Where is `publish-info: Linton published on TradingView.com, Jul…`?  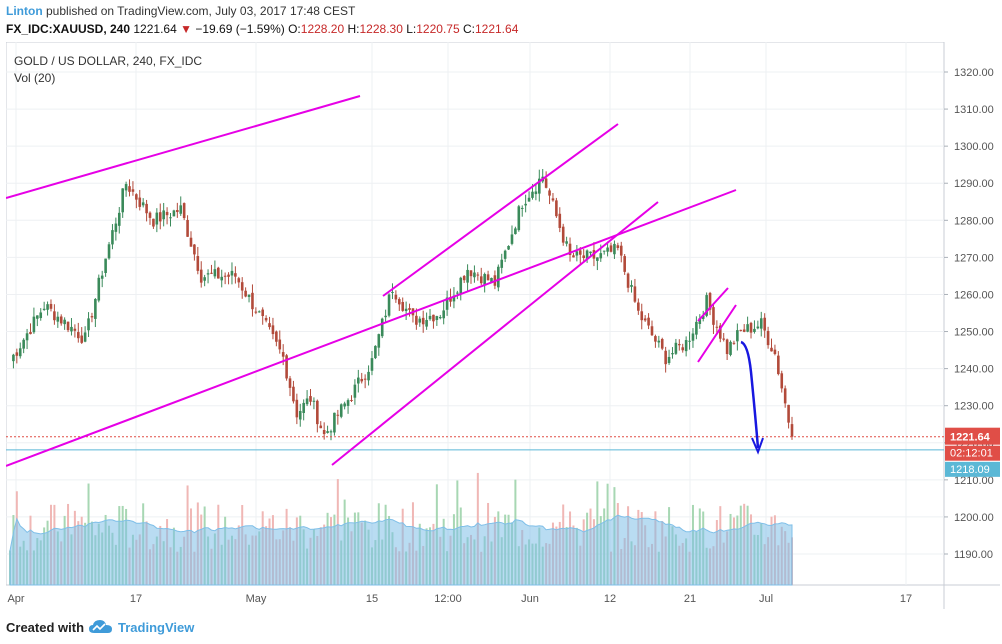
publish-info: Linton published on TradingView.com, Jul… is located at coordinates (180, 11).